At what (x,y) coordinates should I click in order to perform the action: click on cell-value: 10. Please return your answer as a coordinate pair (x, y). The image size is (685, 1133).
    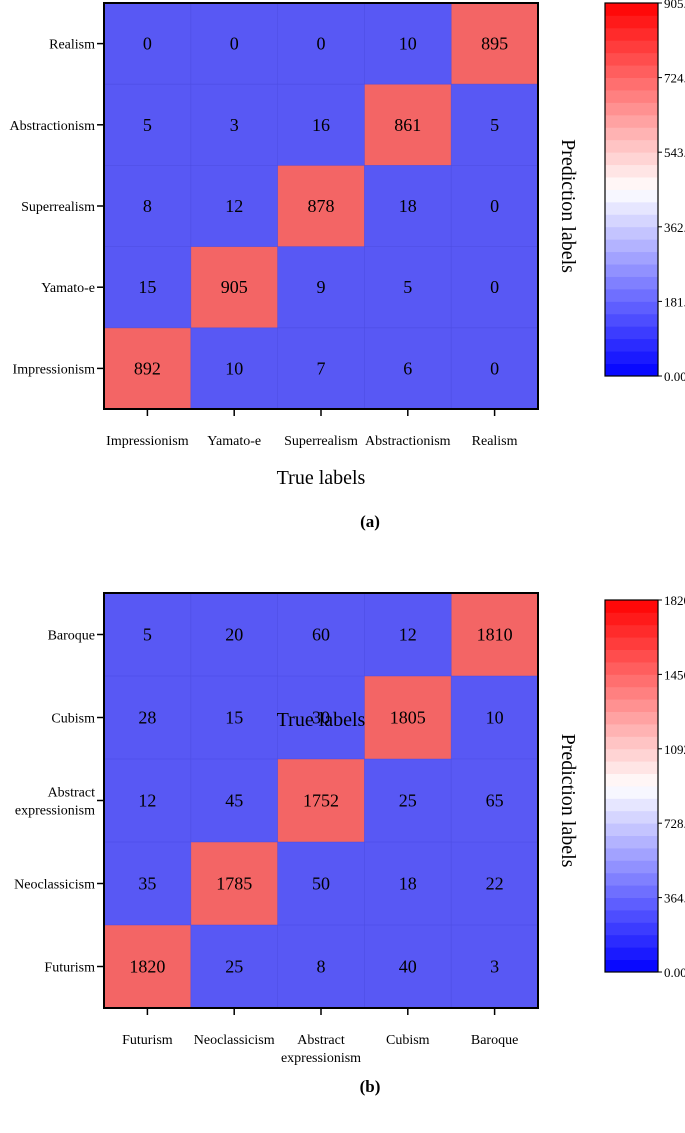
    Looking at the image, I should click on (495, 718).